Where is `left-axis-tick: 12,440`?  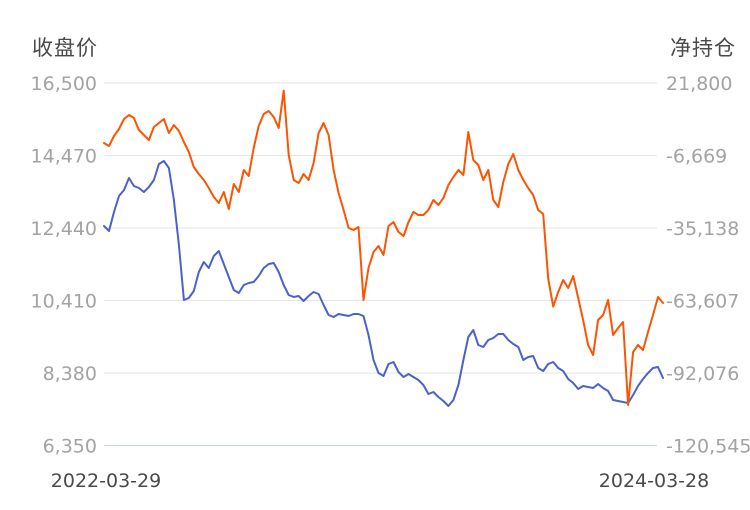 left-axis-tick: 12,440 is located at coordinates (64, 229).